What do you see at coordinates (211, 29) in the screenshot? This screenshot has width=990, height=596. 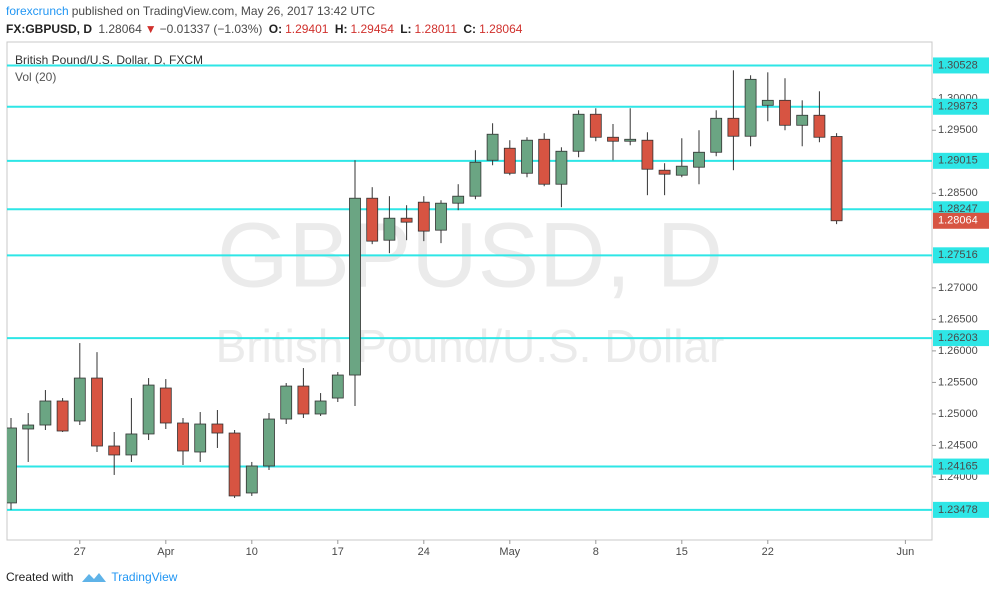 I see `change: −0.01337 (−1.03%)` at bounding box center [211, 29].